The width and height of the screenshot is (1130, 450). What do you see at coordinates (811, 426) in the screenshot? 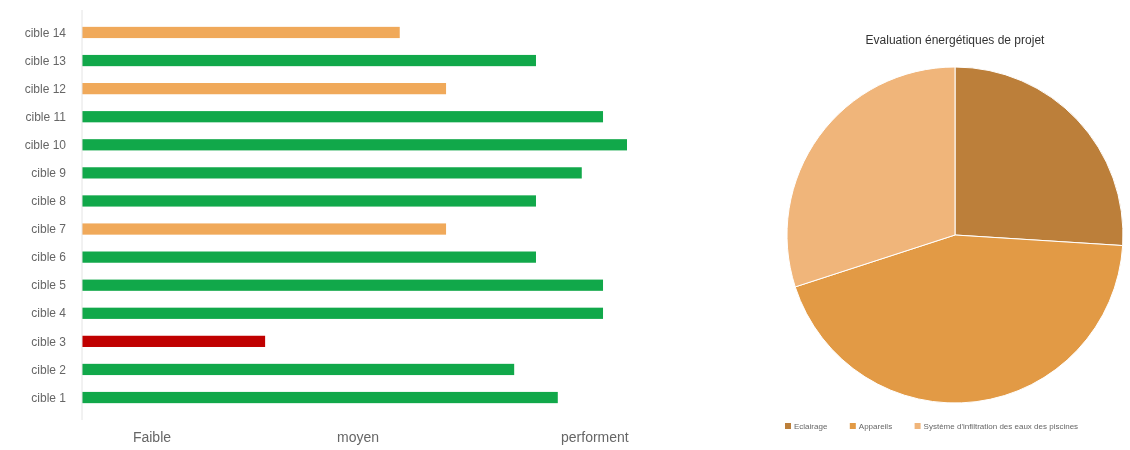
I see `legend-label: Eclairage` at bounding box center [811, 426].